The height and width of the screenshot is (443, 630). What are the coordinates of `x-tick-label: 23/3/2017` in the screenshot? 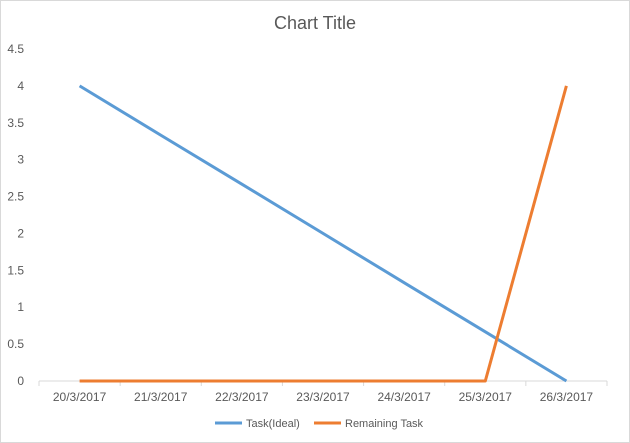 It's located at (323, 397).